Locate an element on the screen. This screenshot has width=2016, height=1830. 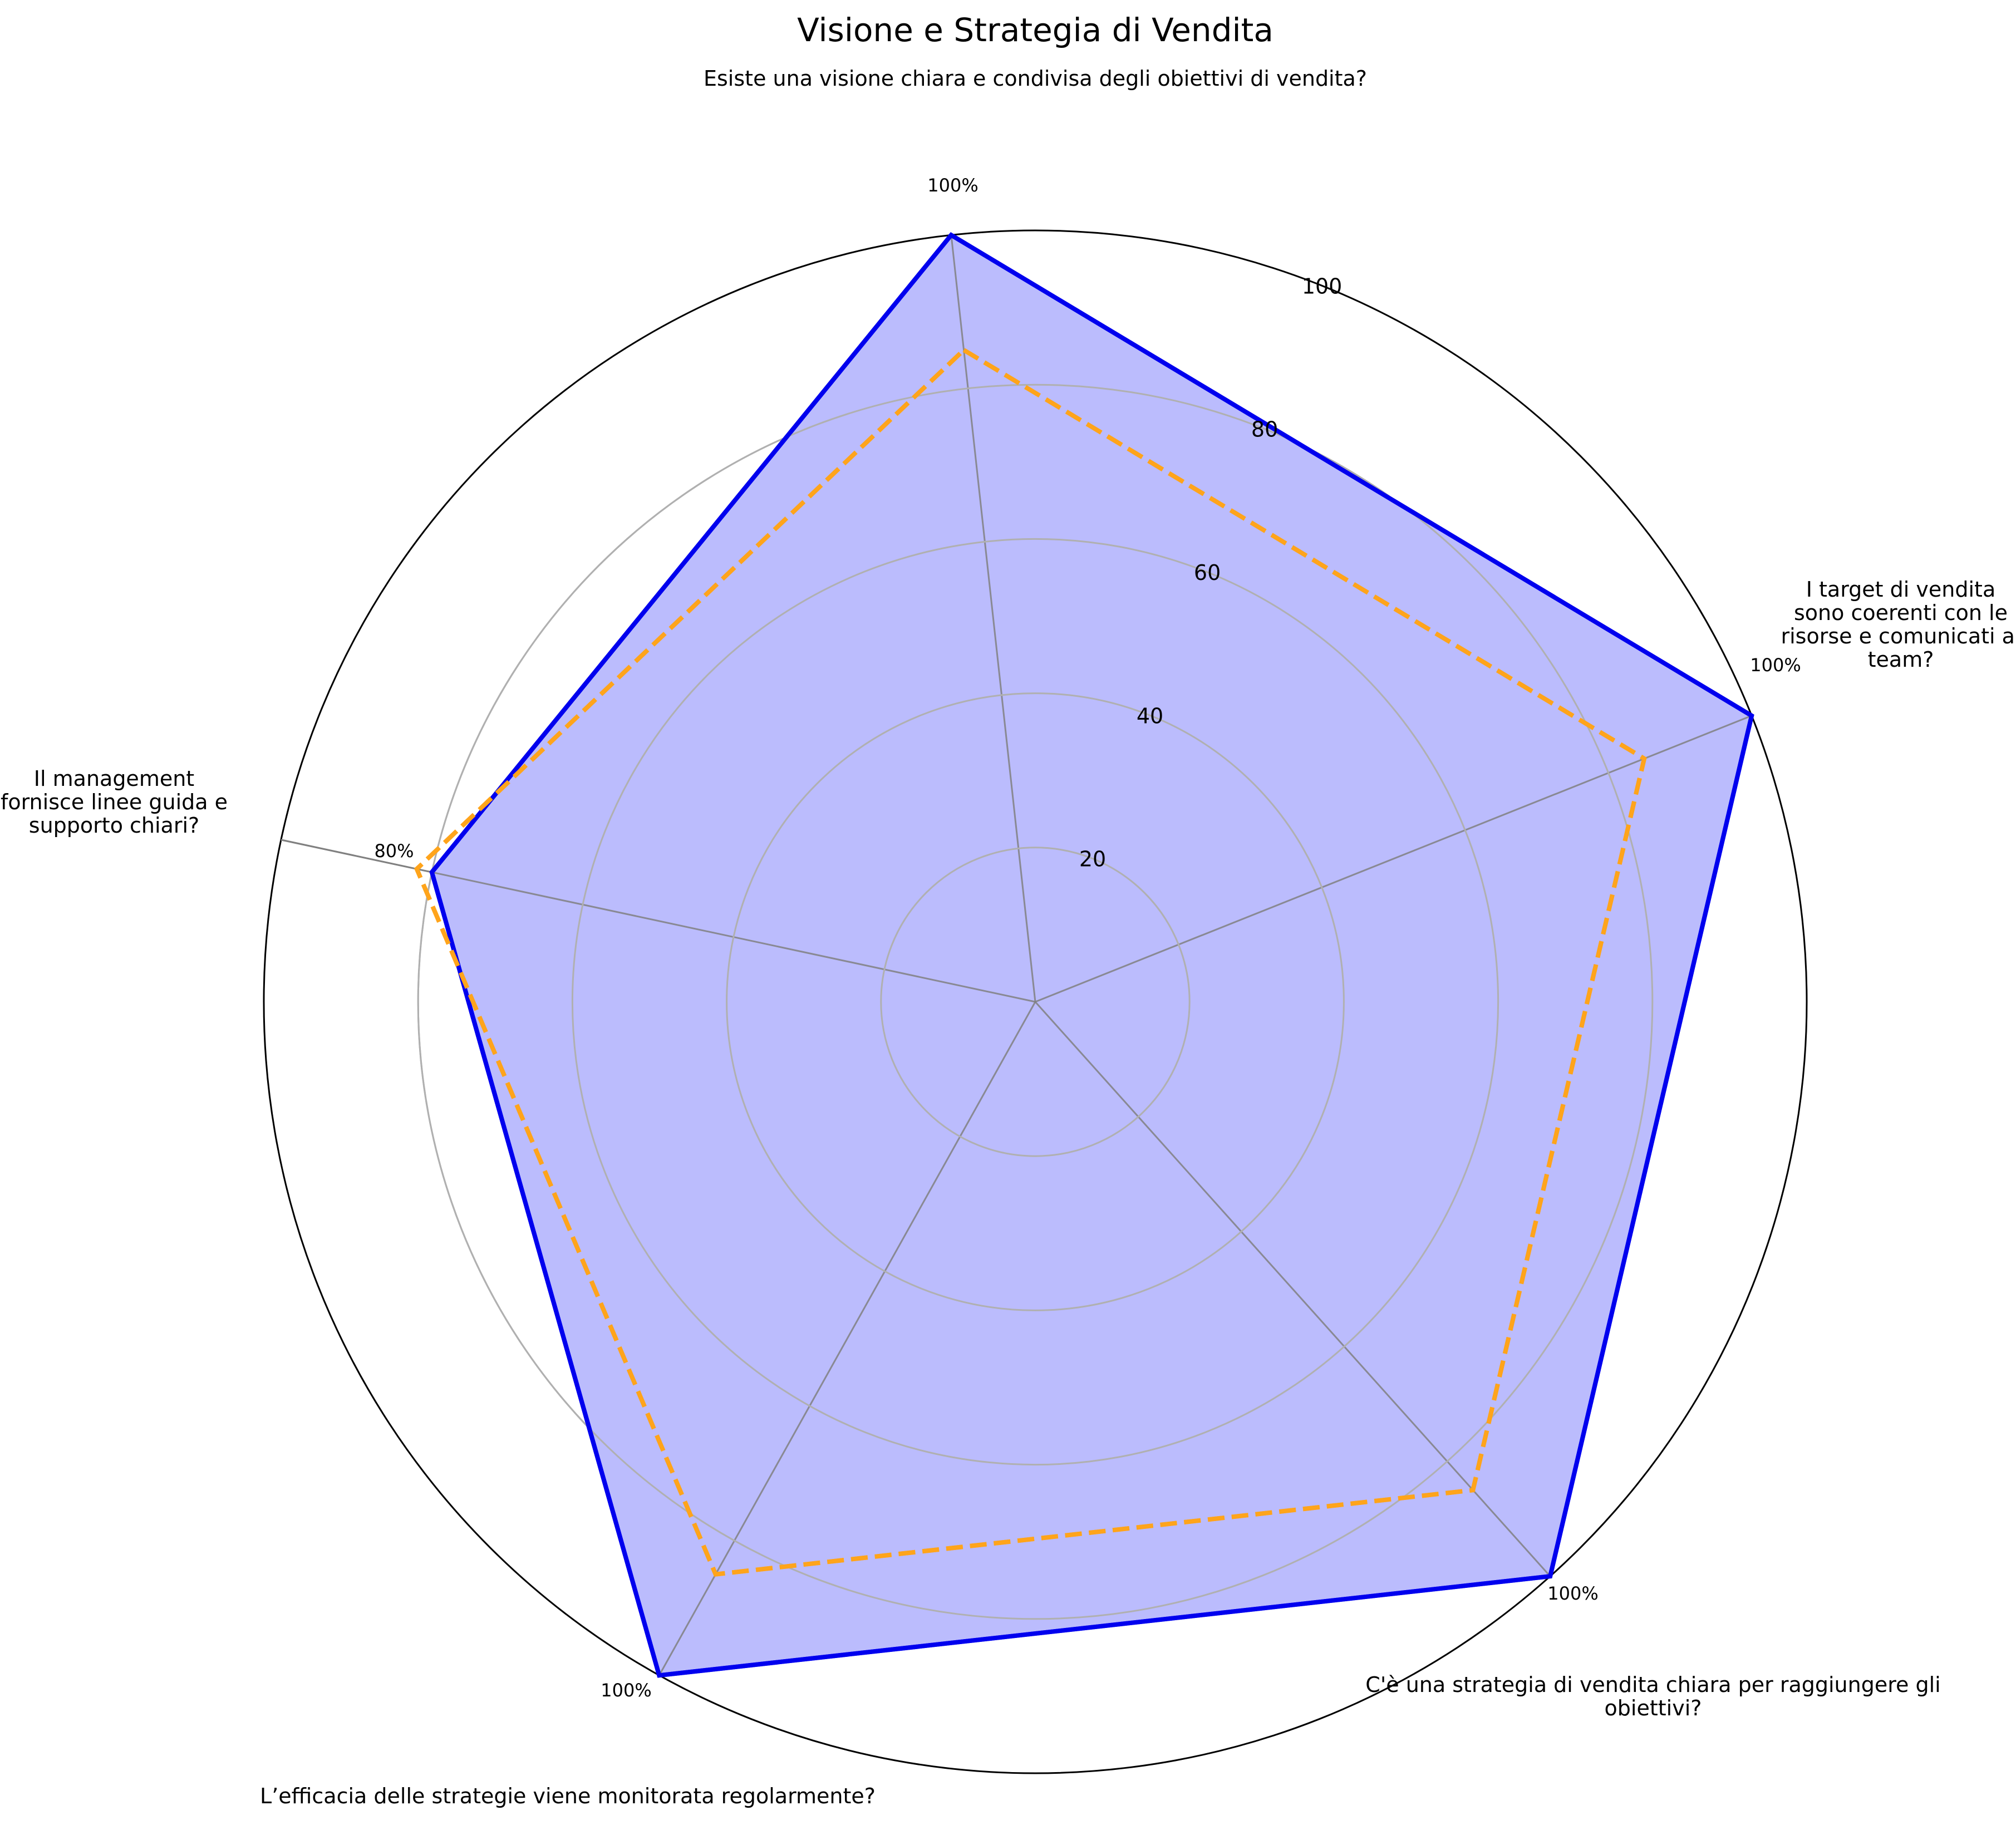
category-label-5-line-2: fornisce linee guida e is located at coordinates (114, 802).